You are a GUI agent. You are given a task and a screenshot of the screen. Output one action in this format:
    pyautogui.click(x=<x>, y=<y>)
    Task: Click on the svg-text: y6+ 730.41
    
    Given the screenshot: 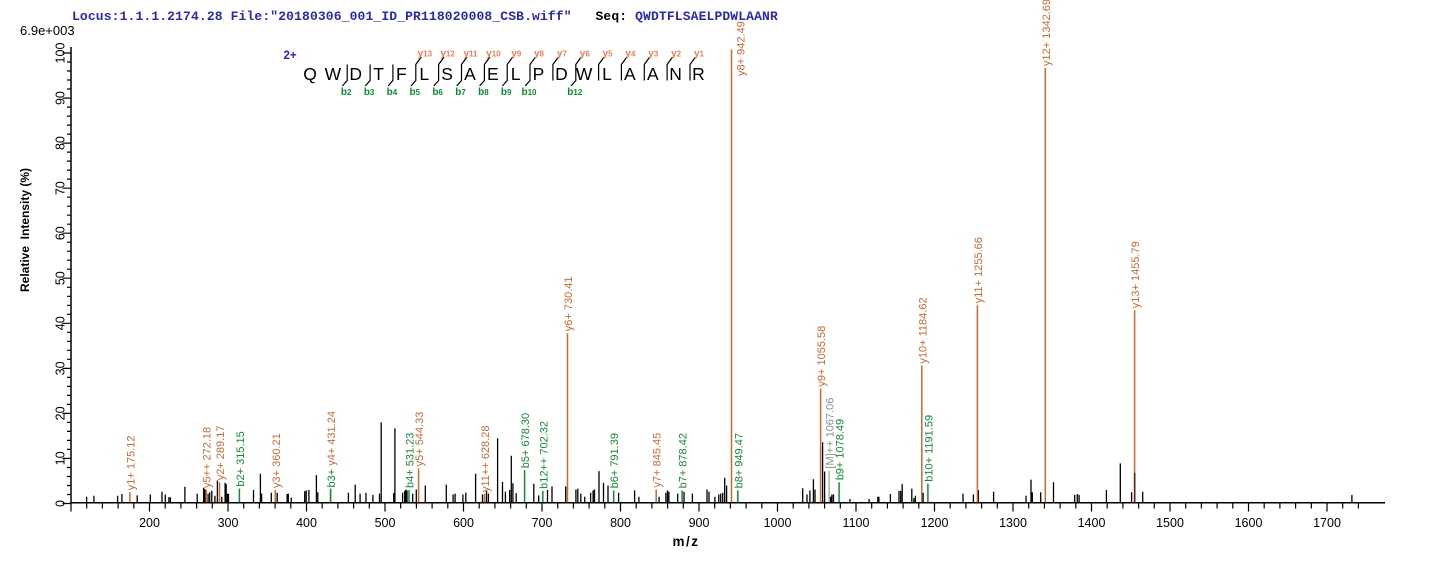 What is the action you would take?
    pyautogui.click(x=569, y=303)
    